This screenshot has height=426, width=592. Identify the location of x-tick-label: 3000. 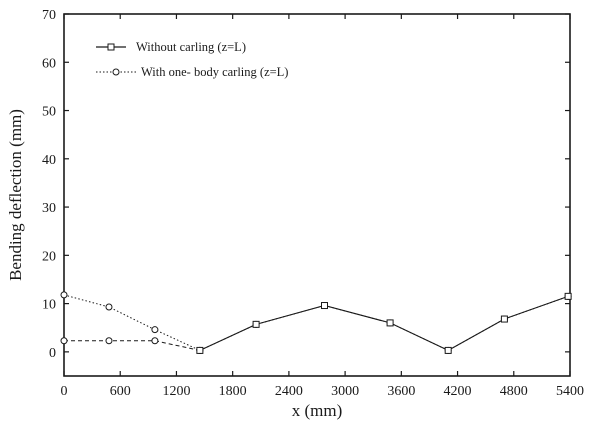
(345, 391).